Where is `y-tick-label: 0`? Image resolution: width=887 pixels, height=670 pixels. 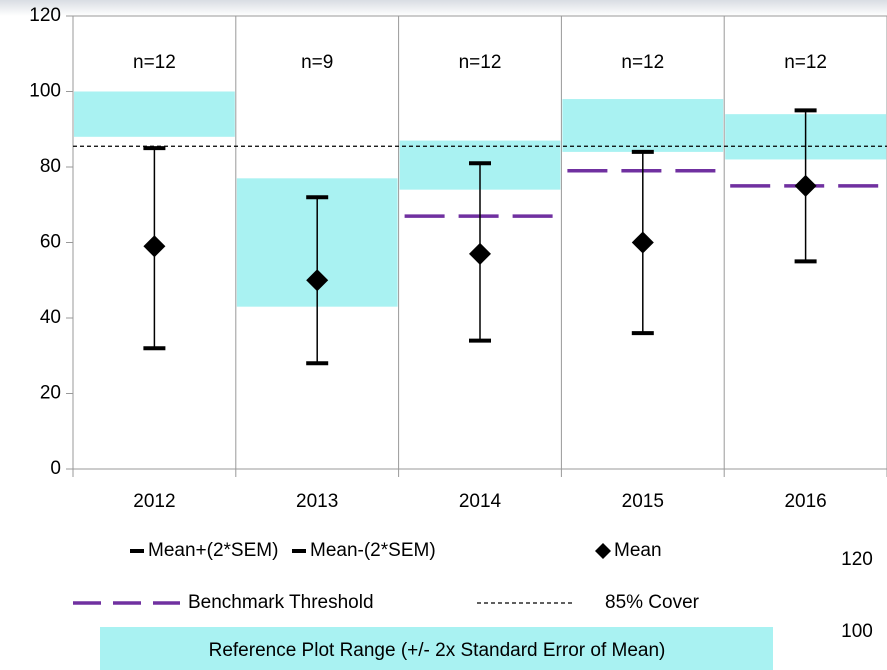
y-tick-label: 0 is located at coordinates (55, 468).